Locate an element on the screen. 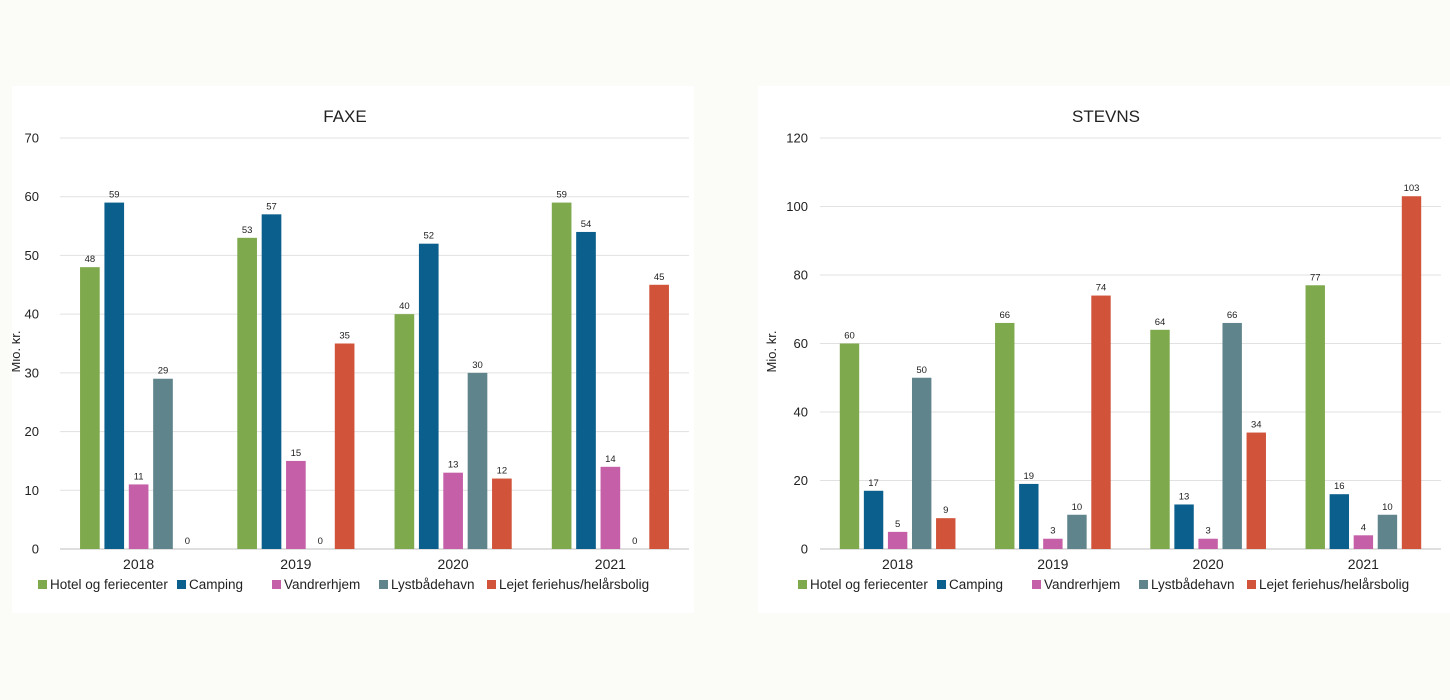  data-label: 48 is located at coordinates (90, 259).